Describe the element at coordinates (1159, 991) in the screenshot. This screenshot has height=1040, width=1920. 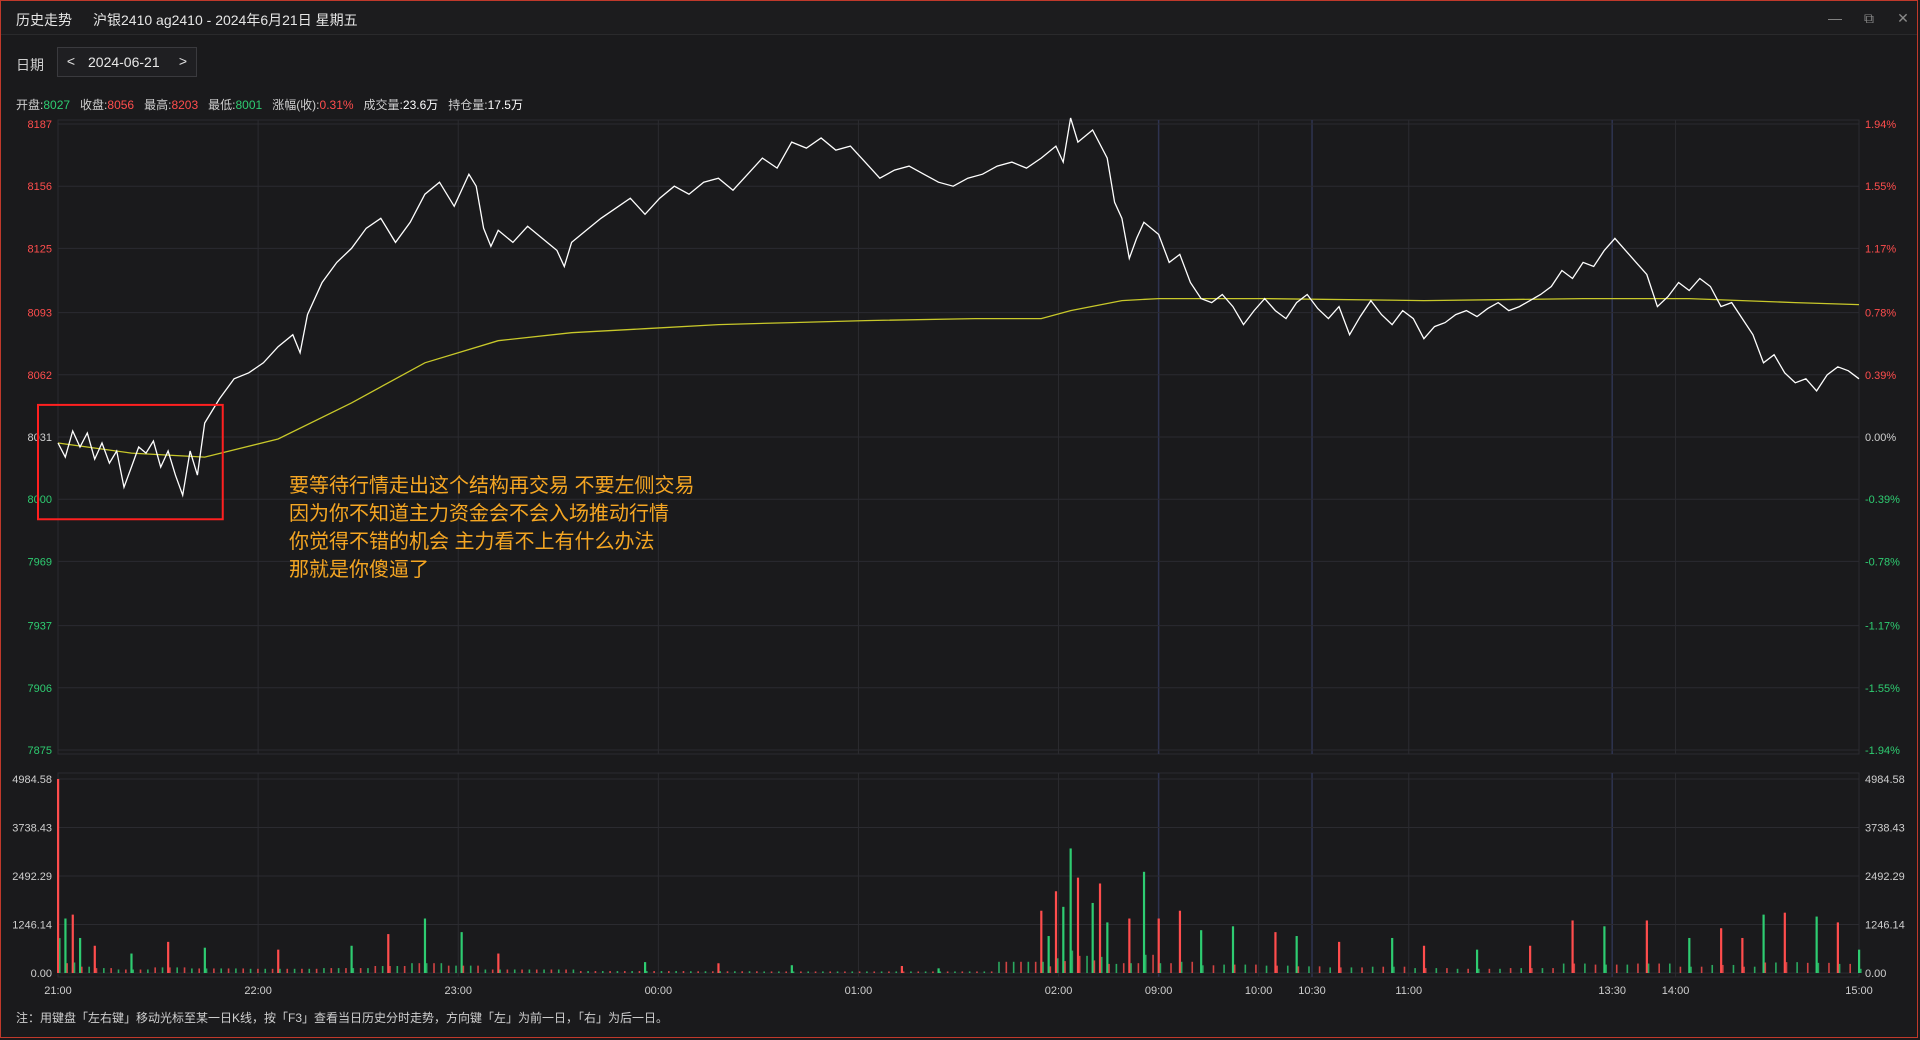
I see `x-tick-label: 09:00` at that location.